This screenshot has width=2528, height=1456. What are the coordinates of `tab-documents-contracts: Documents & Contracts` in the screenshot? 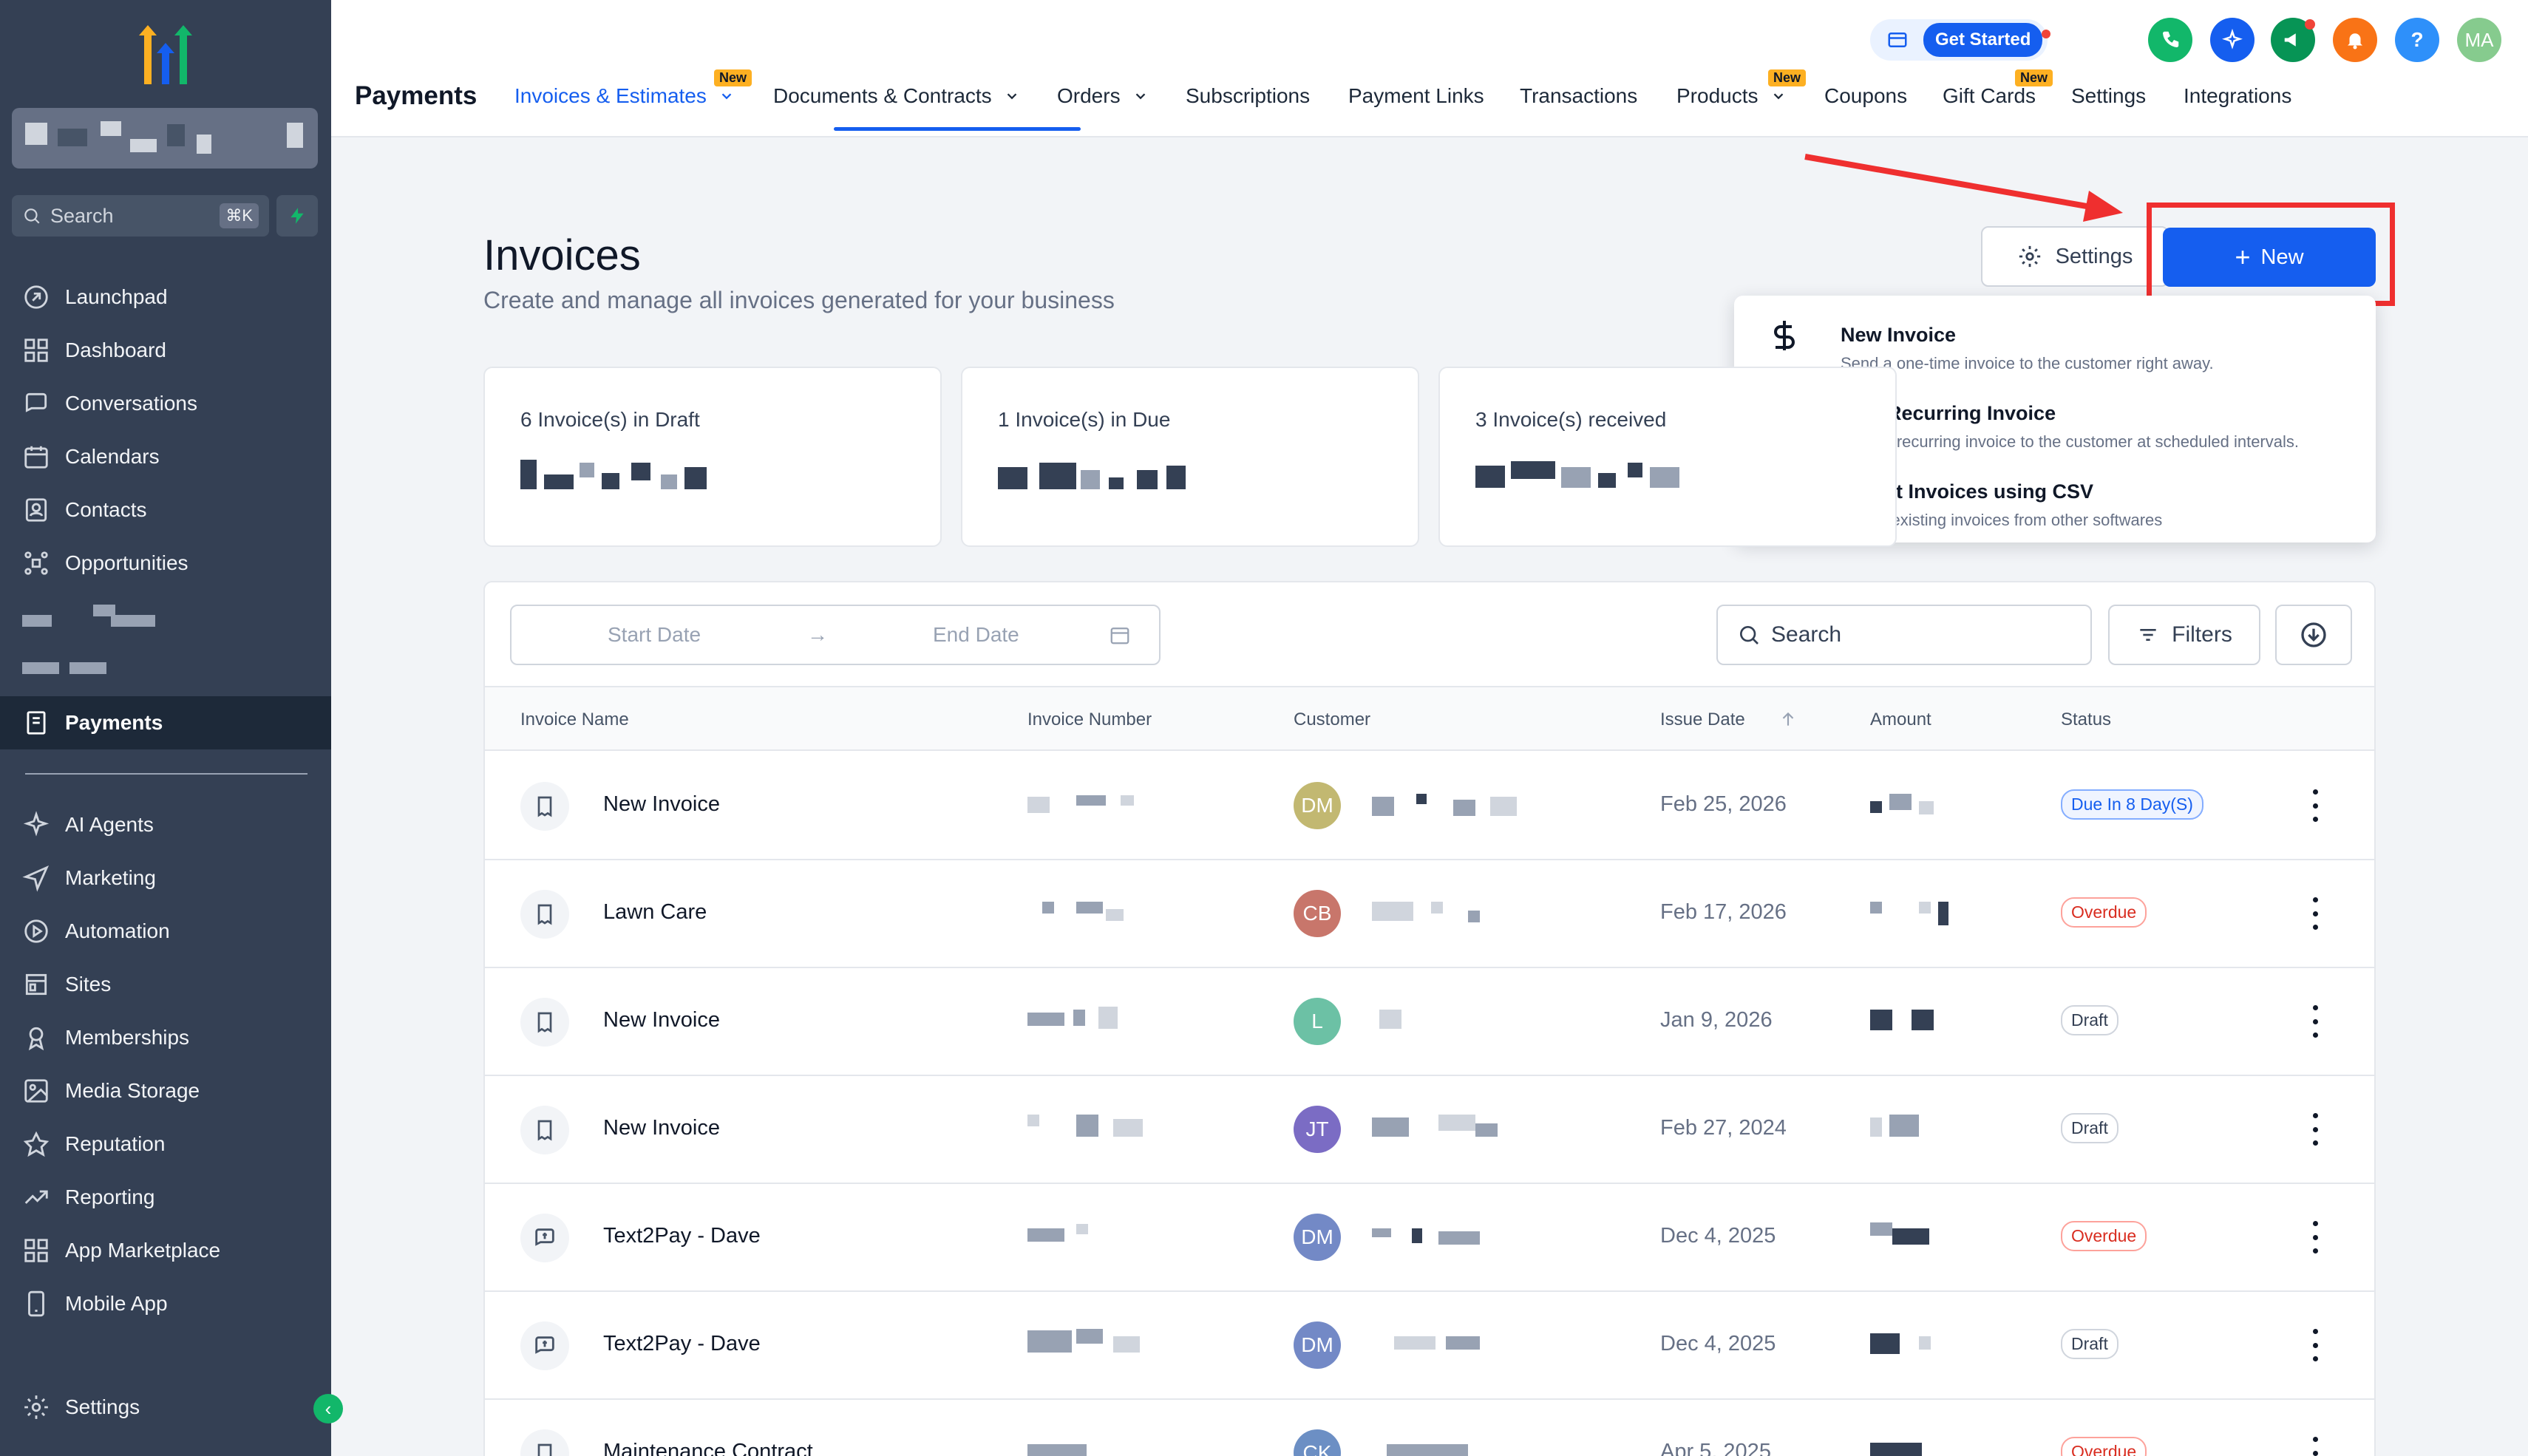 It's located at (897, 96).